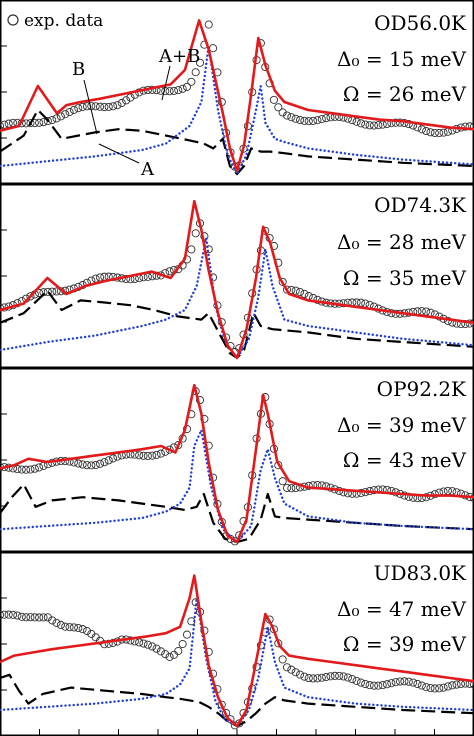 This screenshot has height=736, width=474. What do you see at coordinates (237, 324) in the screenshot?
I see `panel-1-curve-b` at bounding box center [237, 324].